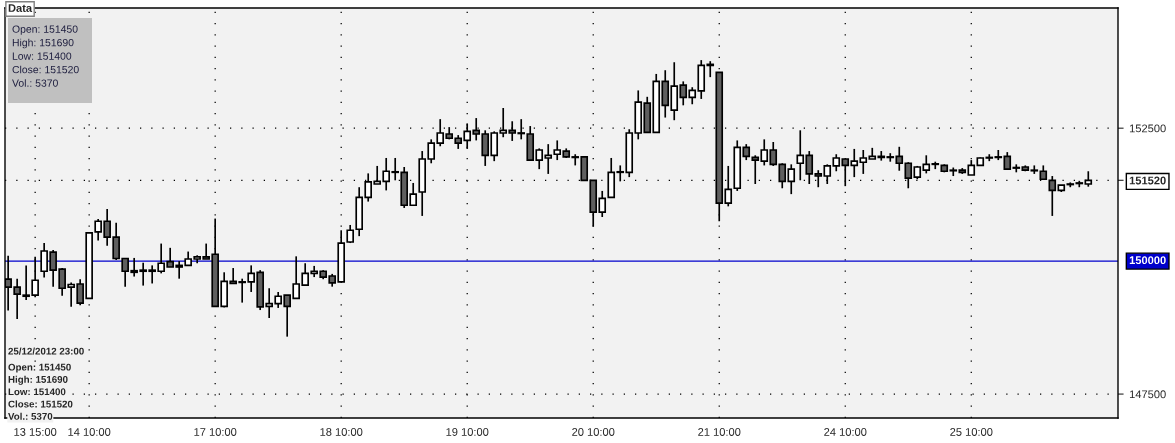 This screenshot has height=443, width=1175. Describe the element at coordinates (467, 432) in the screenshot. I see `x-tick-label: 19 10:00` at that location.